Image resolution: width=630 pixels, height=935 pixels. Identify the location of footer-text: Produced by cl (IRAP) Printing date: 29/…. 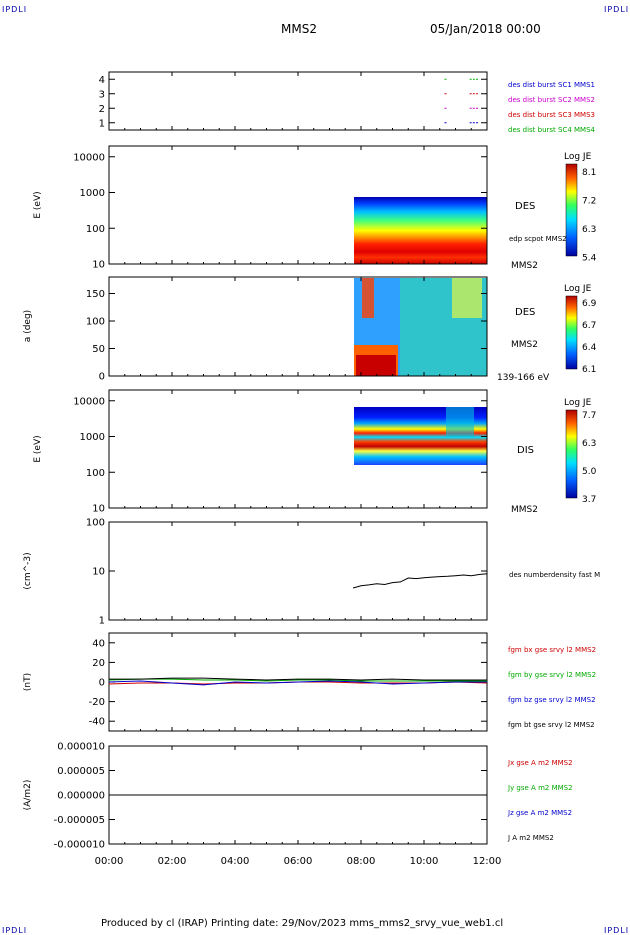
(302, 923).